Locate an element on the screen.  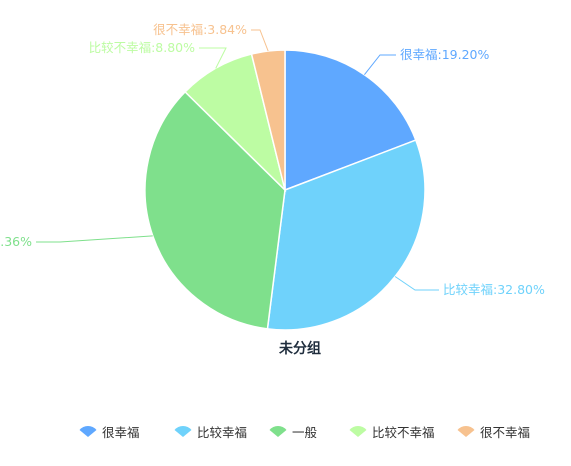
legend-item: 很幸福 is located at coordinates (109, 432).